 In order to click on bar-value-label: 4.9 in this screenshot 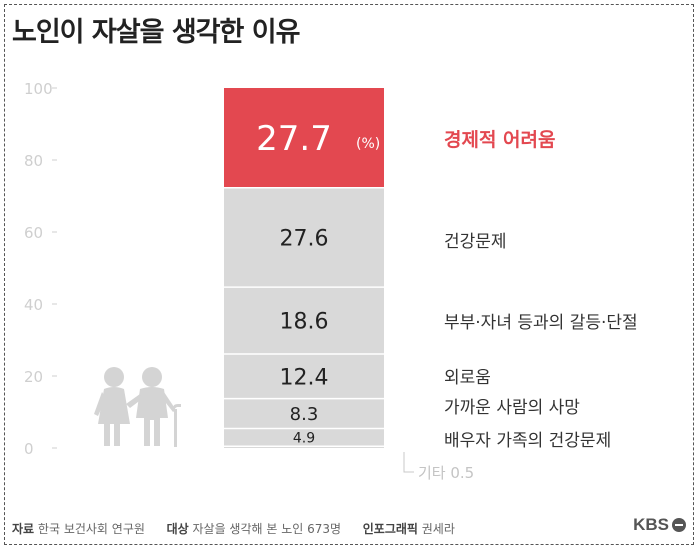, I will do `click(304, 438)`.